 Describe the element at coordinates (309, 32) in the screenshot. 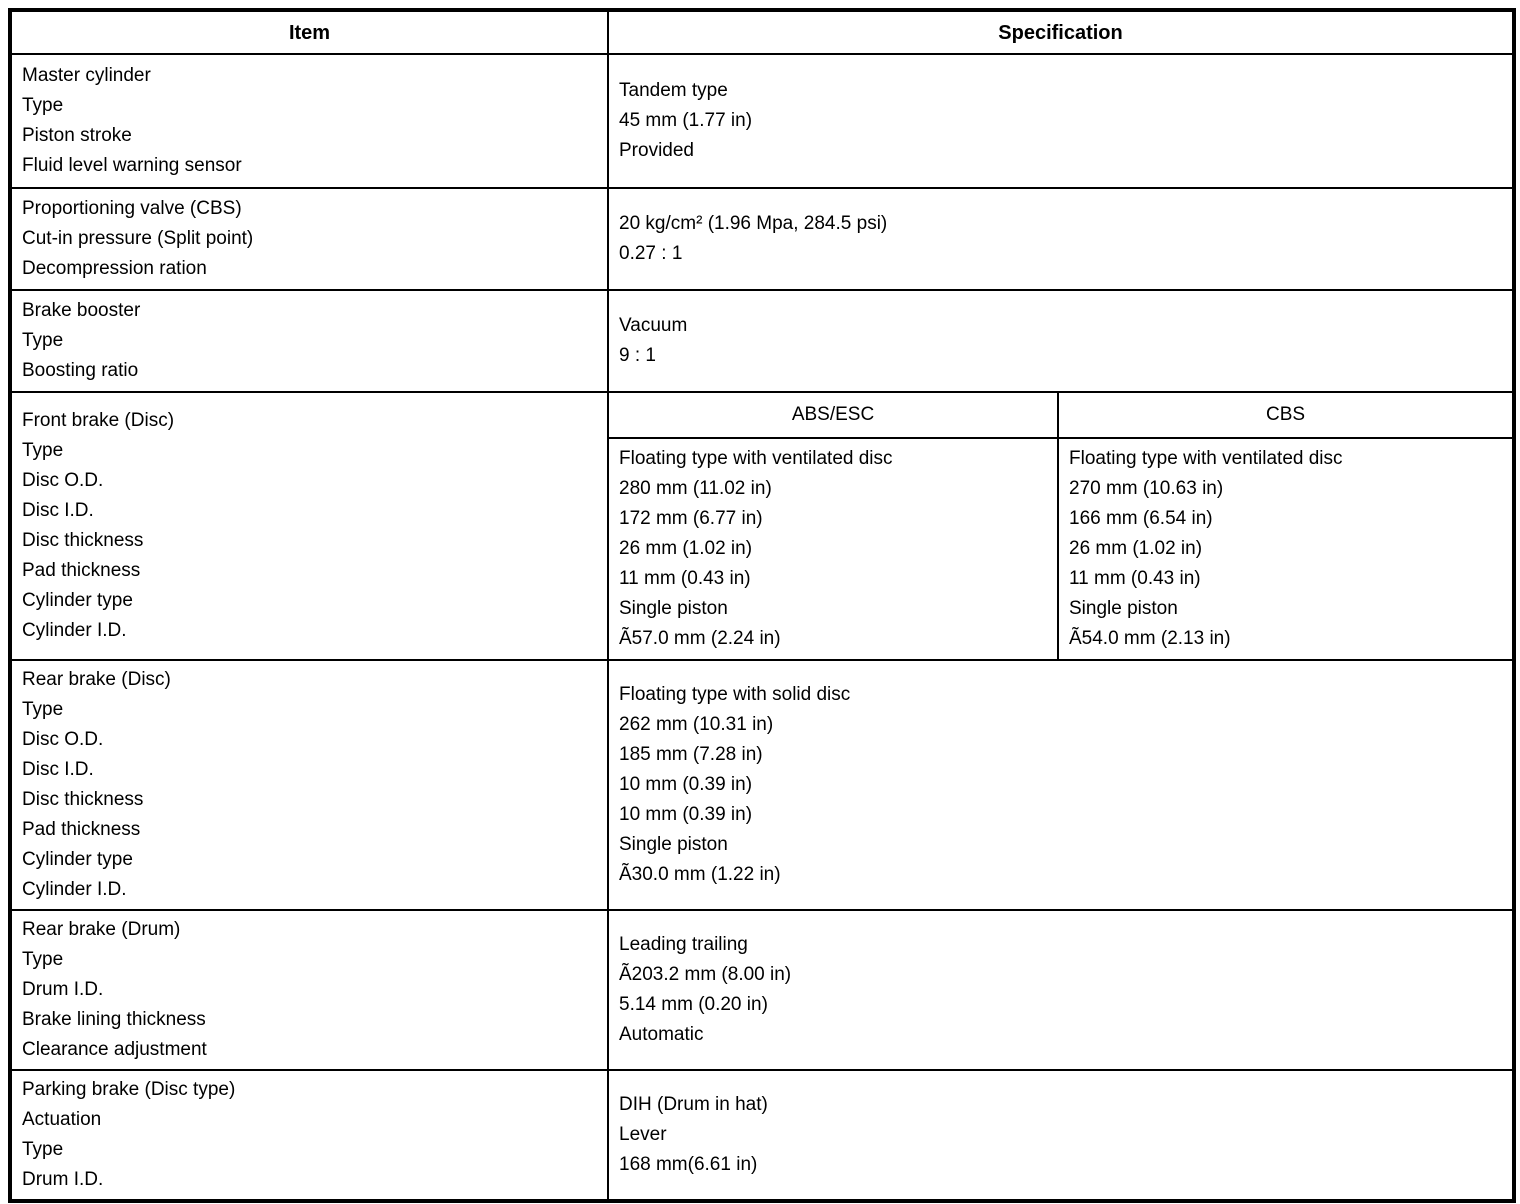

I see `column-header-item: Item` at that location.